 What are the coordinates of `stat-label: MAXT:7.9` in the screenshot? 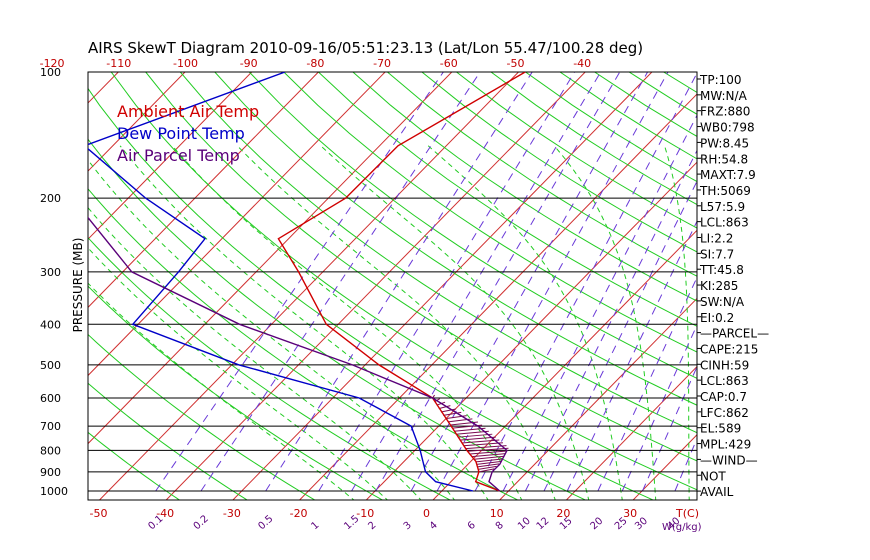 It's located at (728, 175).